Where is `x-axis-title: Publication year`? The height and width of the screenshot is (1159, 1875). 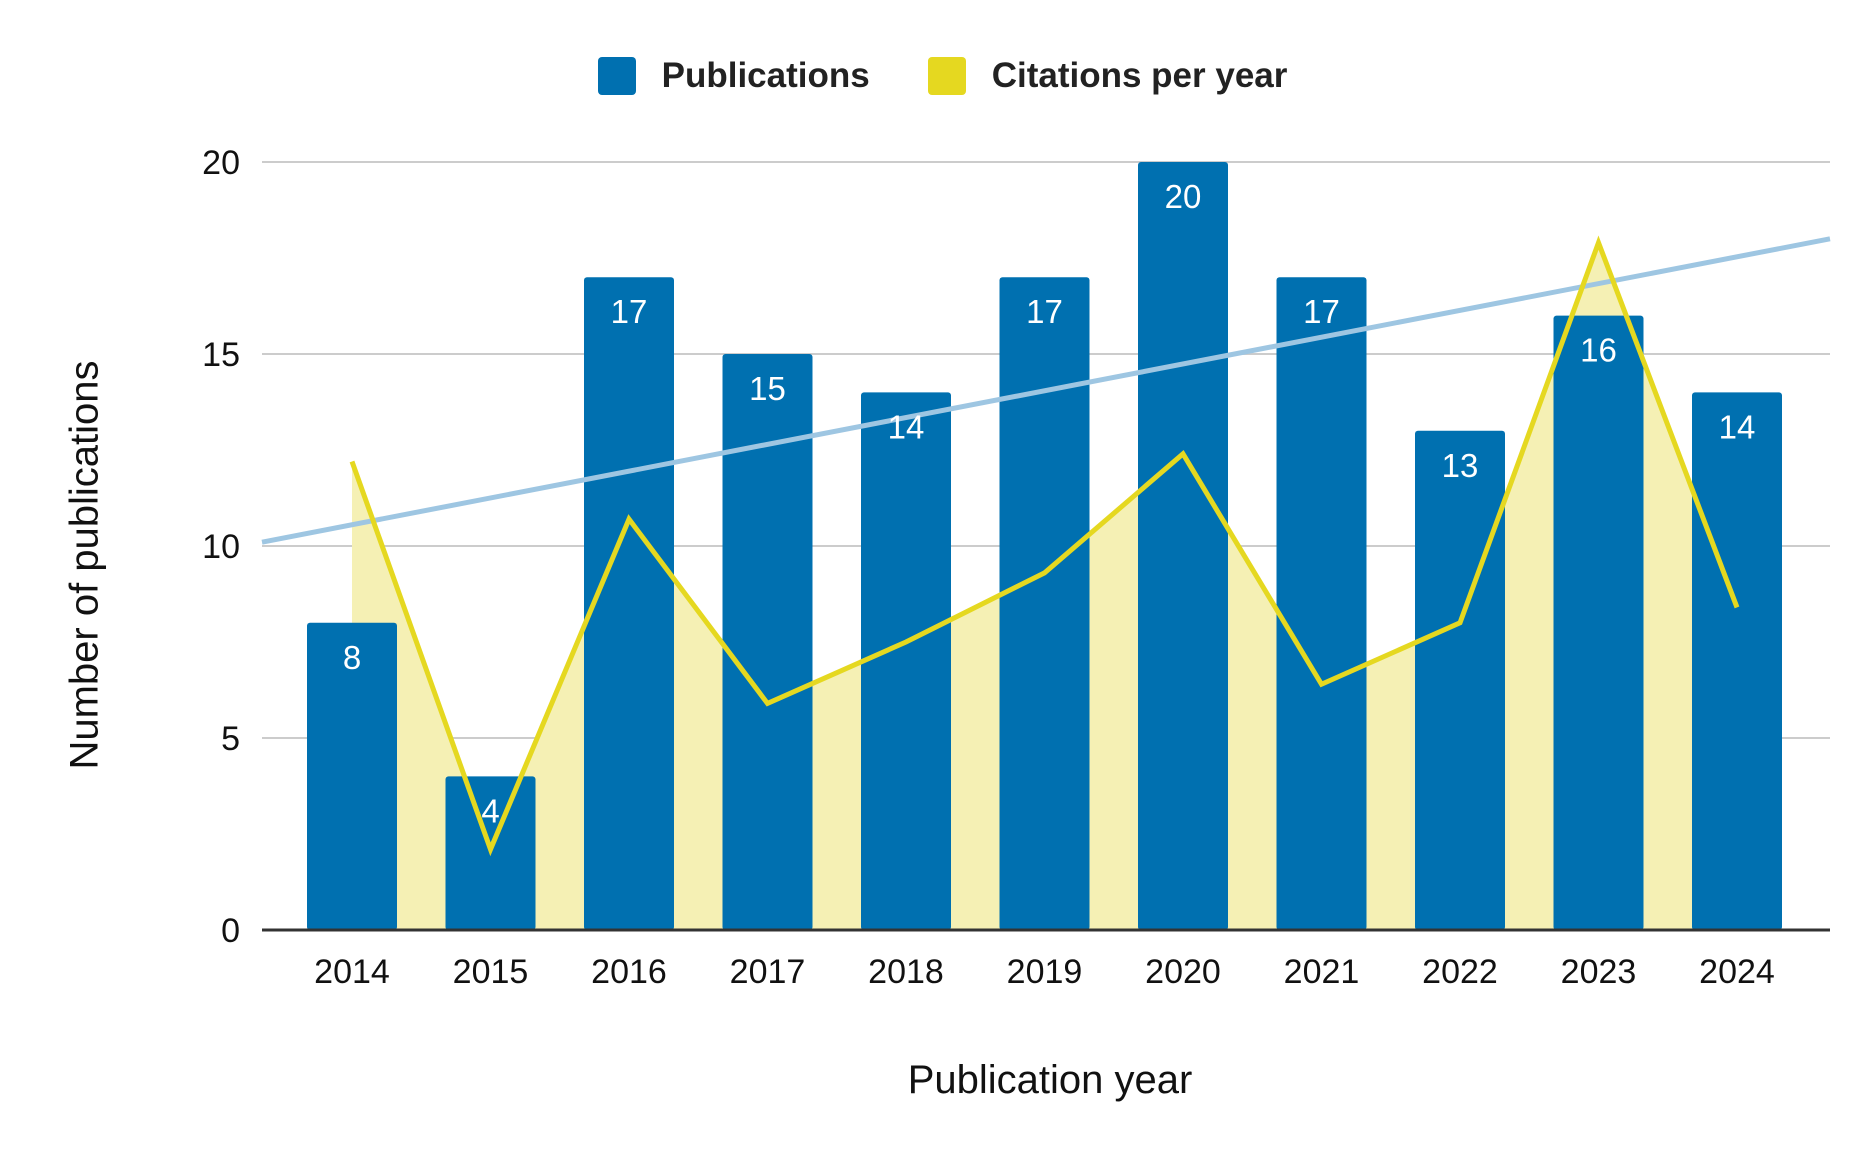
x-axis-title: Publication year is located at coordinates (1050, 1080).